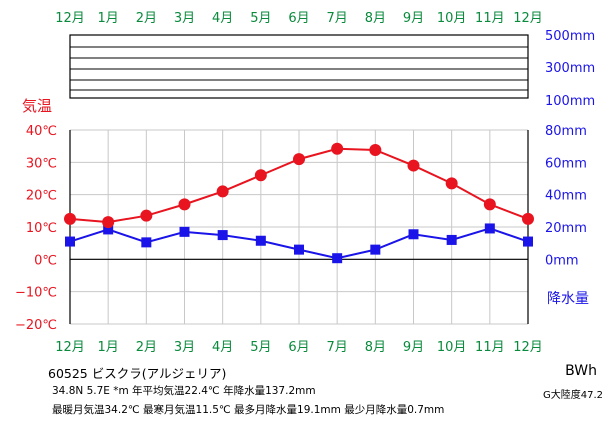 The image size is (611, 425). What do you see at coordinates (36, 293) in the screenshot?
I see `temperature-tick-label: −10℃` at bounding box center [36, 293].